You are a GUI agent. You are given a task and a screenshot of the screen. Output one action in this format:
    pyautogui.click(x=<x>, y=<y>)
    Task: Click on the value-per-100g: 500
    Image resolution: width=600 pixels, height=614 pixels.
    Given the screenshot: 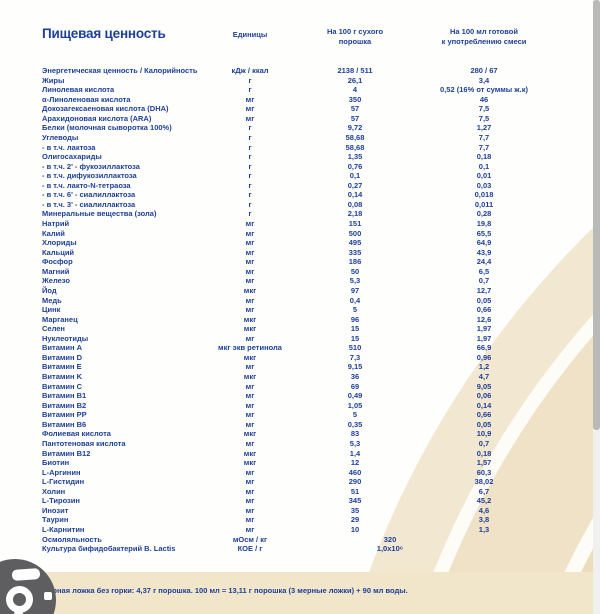 What is the action you would take?
    pyautogui.click(x=355, y=233)
    